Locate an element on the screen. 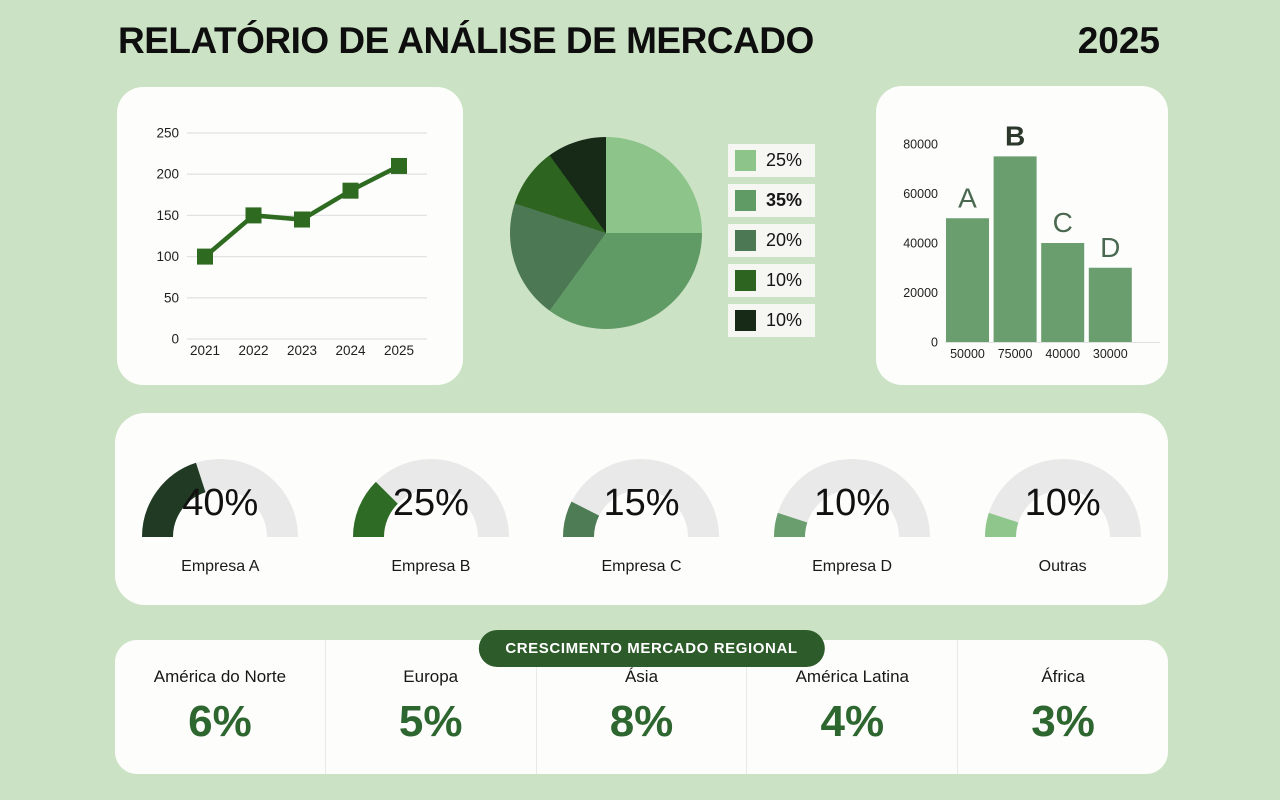 The height and width of the screenshot is (800, 1280). x-tick-label: 2024 is located at coordinates (350, 350).